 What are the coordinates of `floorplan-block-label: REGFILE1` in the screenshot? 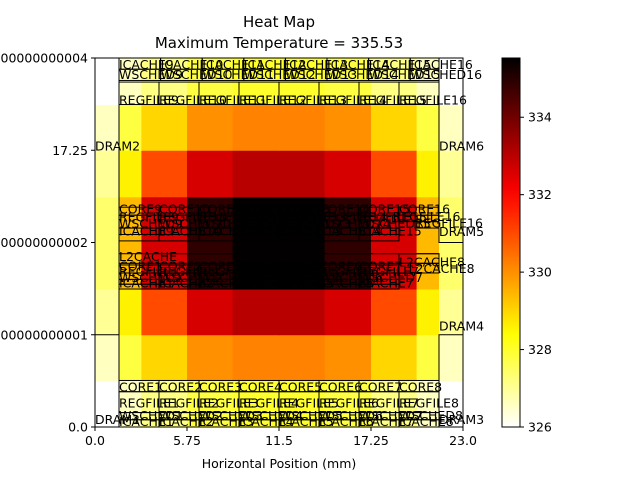 It's located at (149, 271).